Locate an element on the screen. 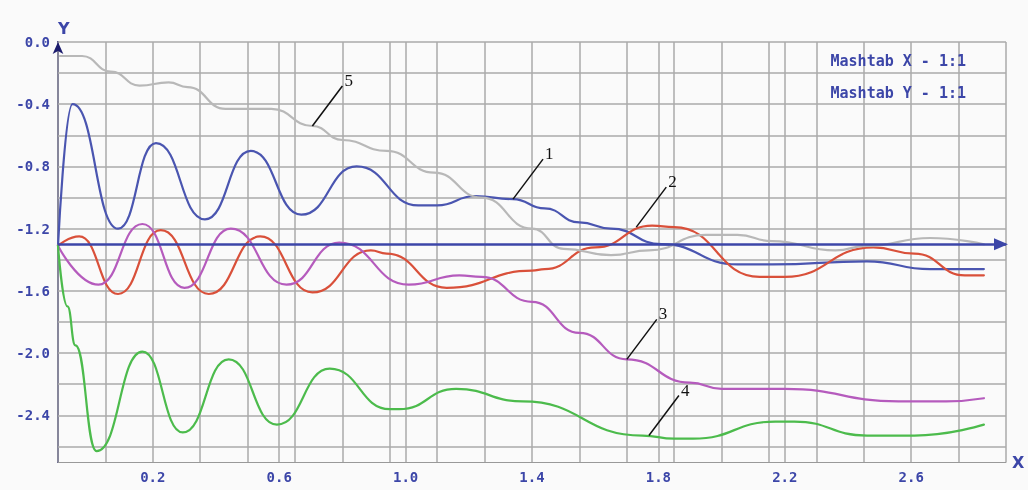  y-tick-label: -0.4 is located at coordinates (33, 104).